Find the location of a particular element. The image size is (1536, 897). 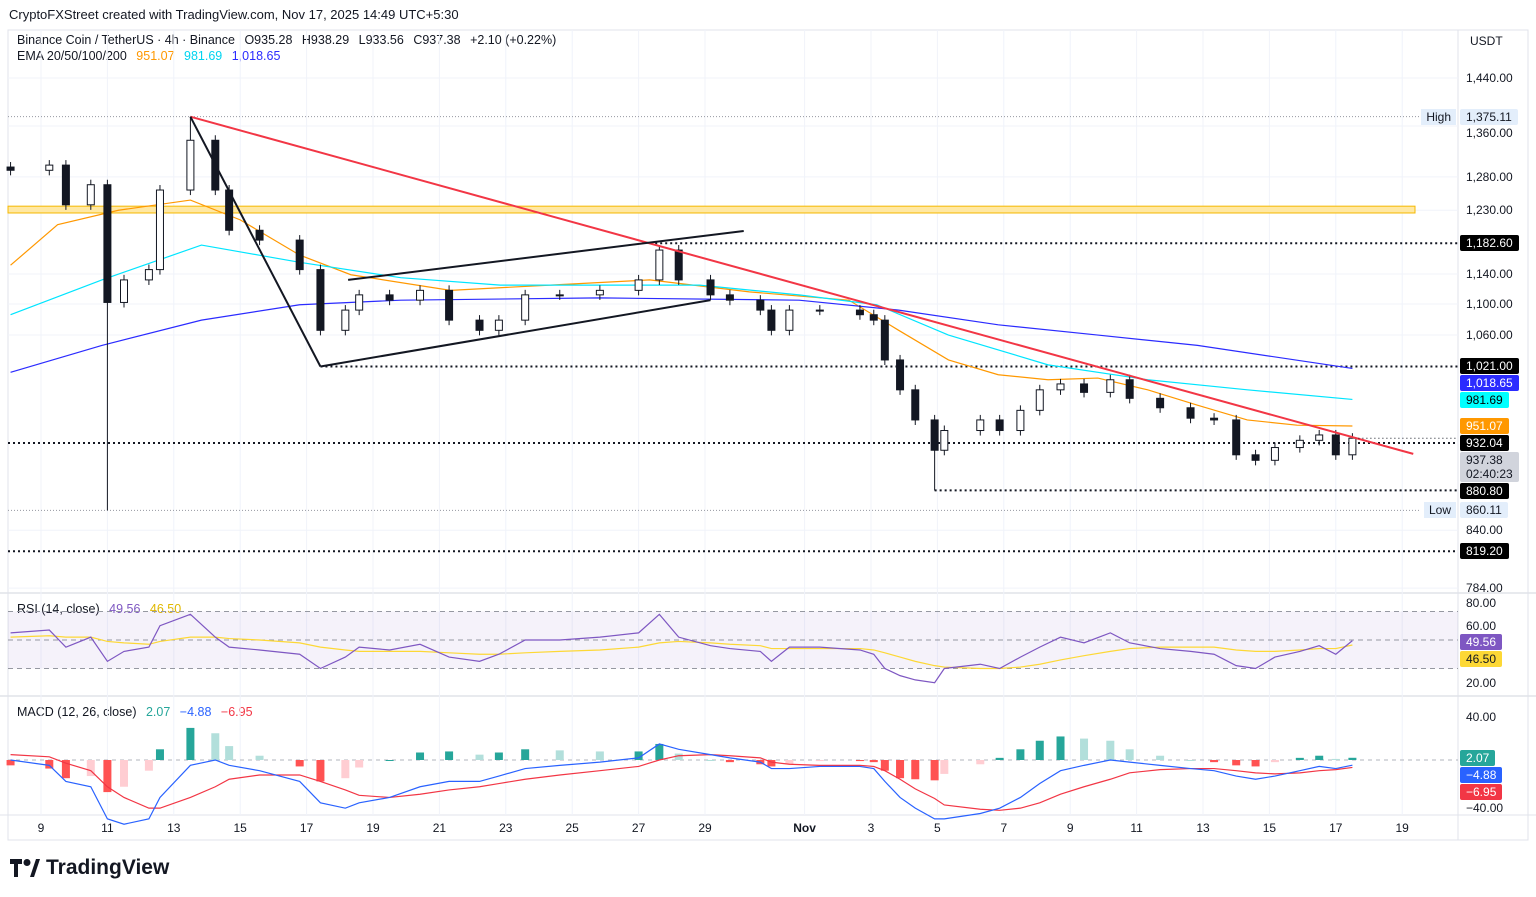

time-tick-label: 27 is located at coordinates (638, 828).